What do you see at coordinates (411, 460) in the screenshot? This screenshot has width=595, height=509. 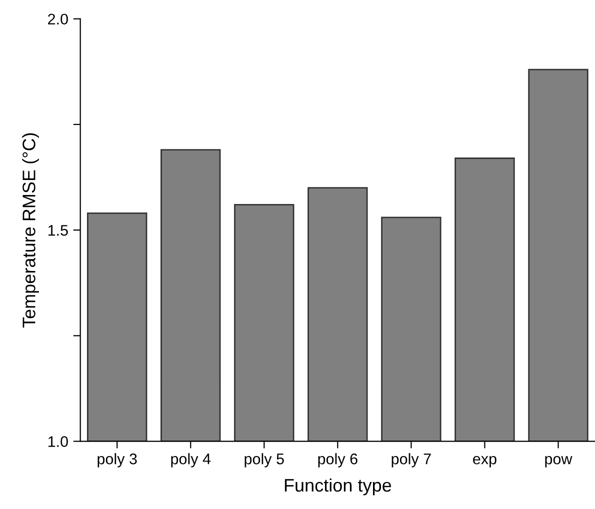 I see `x-tick-label: poly 7` at bounding box center [411, 460].